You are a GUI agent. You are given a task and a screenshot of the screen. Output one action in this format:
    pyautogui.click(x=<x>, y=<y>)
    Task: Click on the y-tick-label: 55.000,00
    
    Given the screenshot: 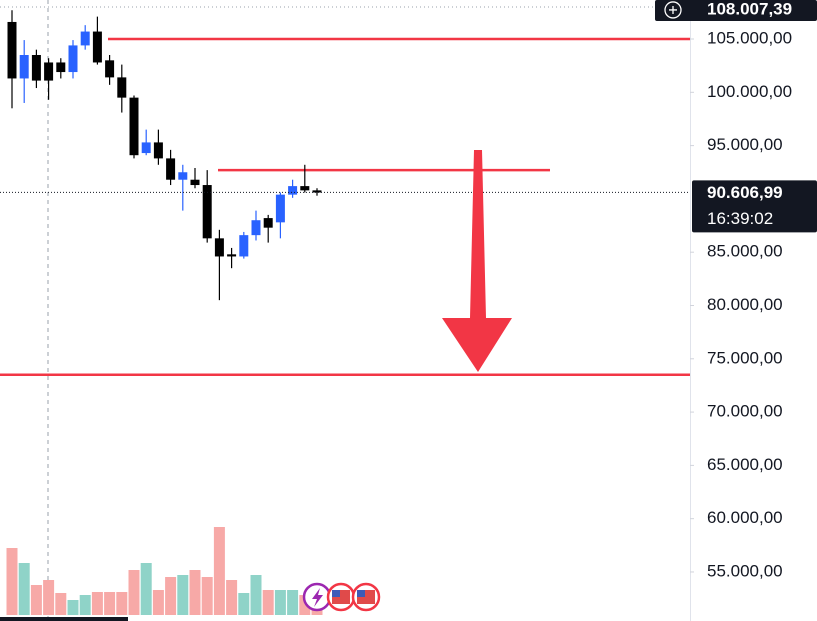 What is the action you would take?
    pyautogui.click(x=745, y=570)
    